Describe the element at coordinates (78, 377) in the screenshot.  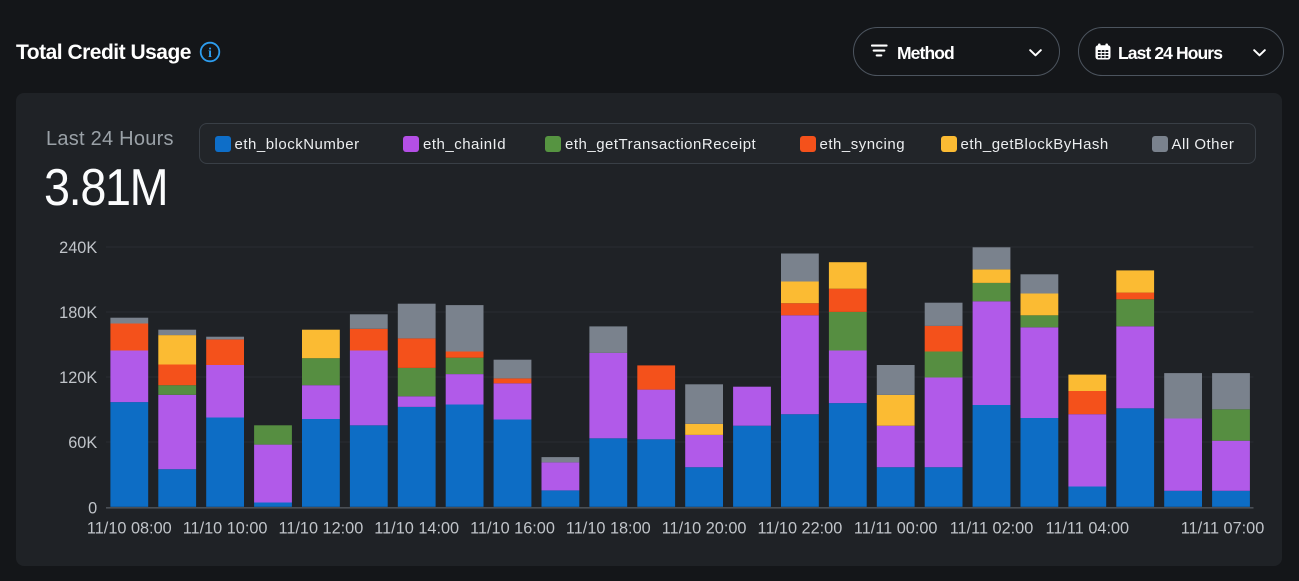
I see `svg-text: 120K` at that location.